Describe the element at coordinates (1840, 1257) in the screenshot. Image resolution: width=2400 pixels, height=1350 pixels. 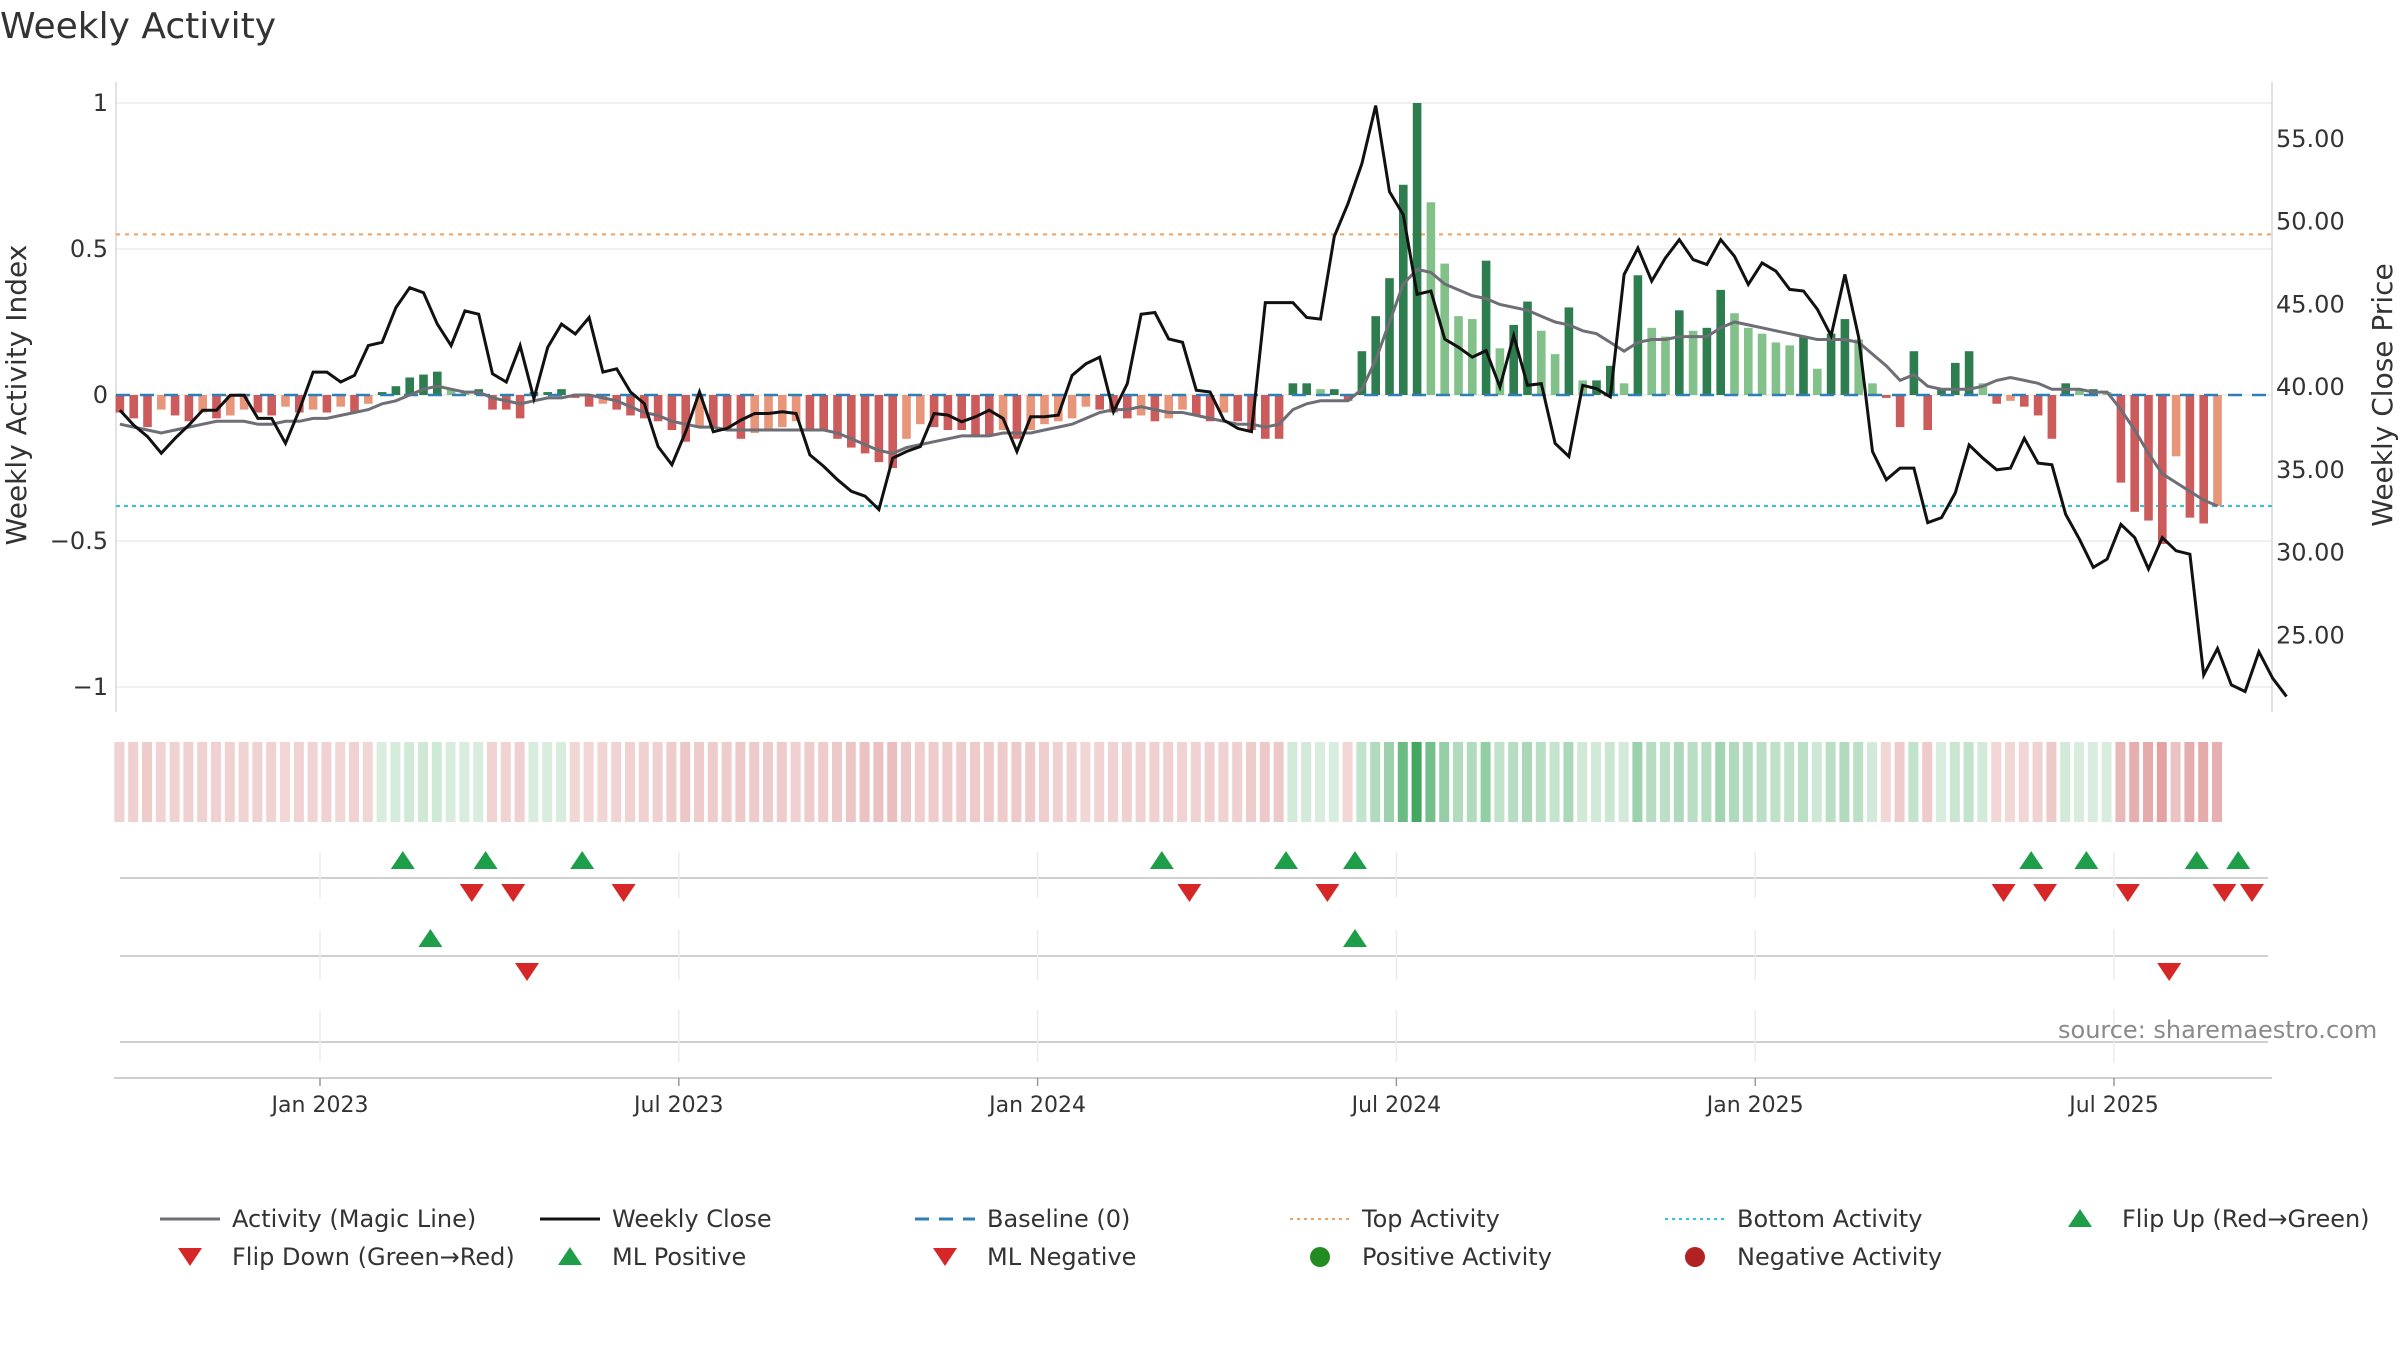
I see `legend-label: Negative Activity` at that location.